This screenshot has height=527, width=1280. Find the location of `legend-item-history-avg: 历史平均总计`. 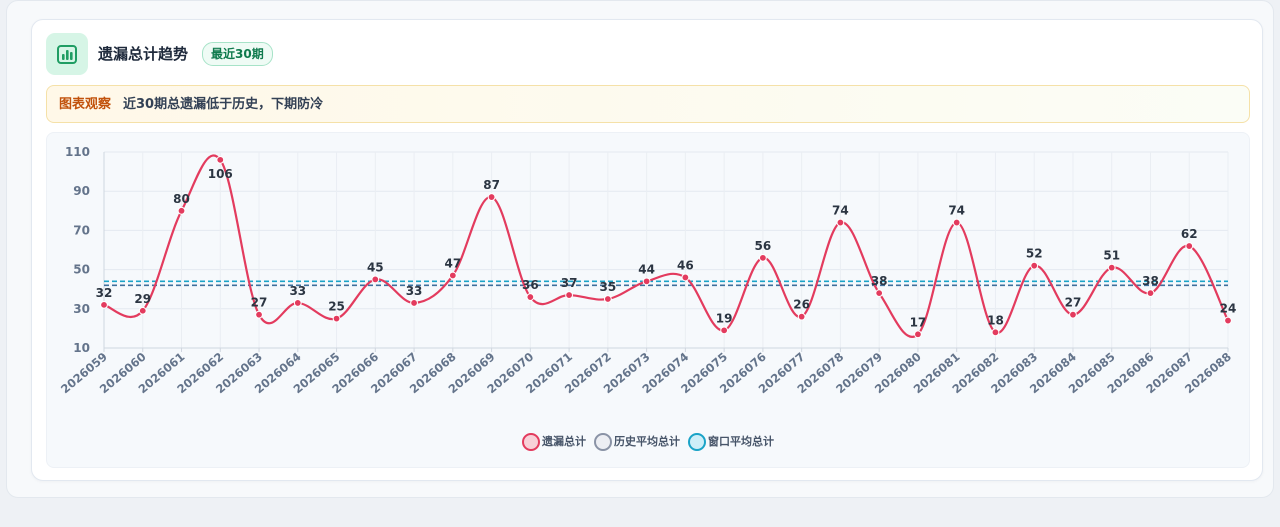

legend-item-history-avg: 历史平均总计 is located at coordinates (637, 442).